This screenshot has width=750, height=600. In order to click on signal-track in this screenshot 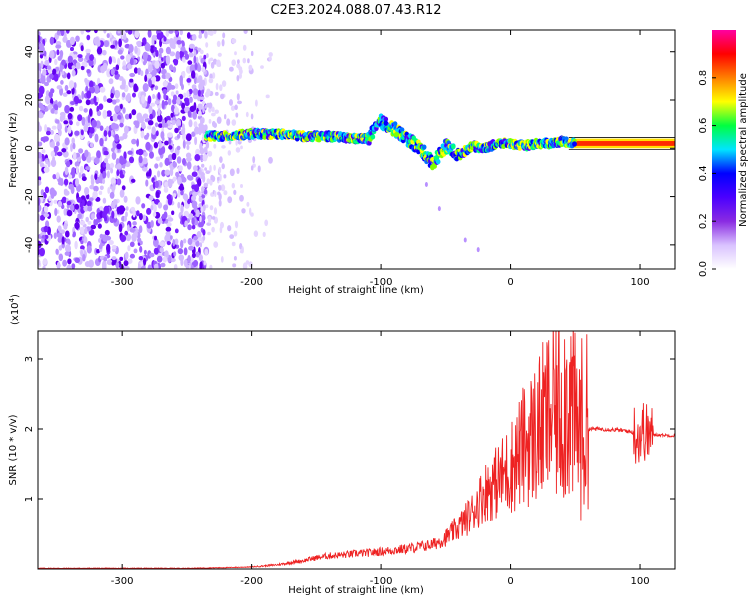, I will do `click(439, 183)`.